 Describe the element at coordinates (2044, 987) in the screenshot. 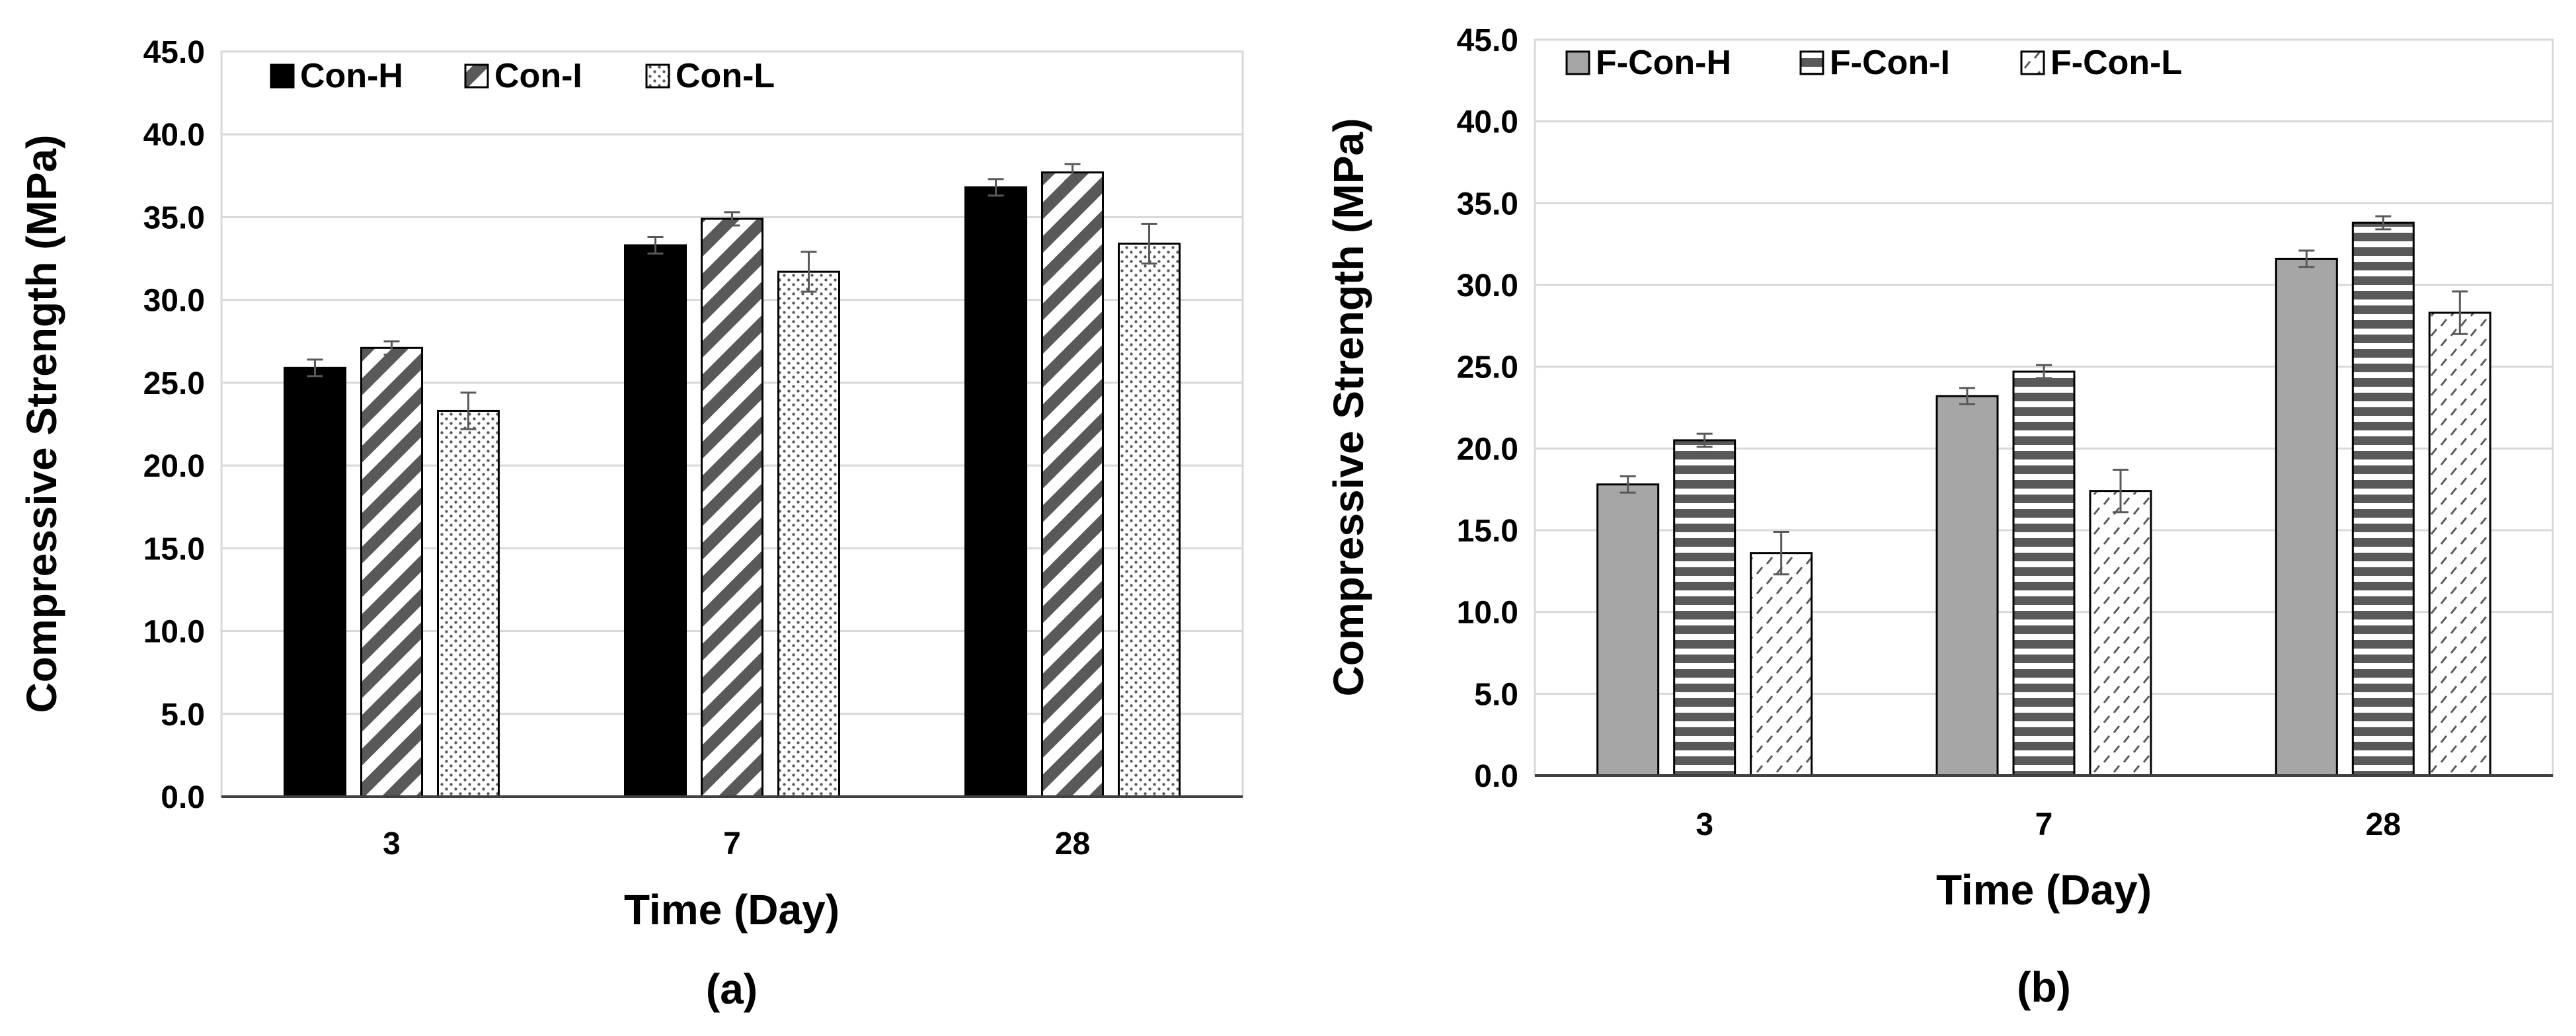

I see `panel-label: (b)` at that location.